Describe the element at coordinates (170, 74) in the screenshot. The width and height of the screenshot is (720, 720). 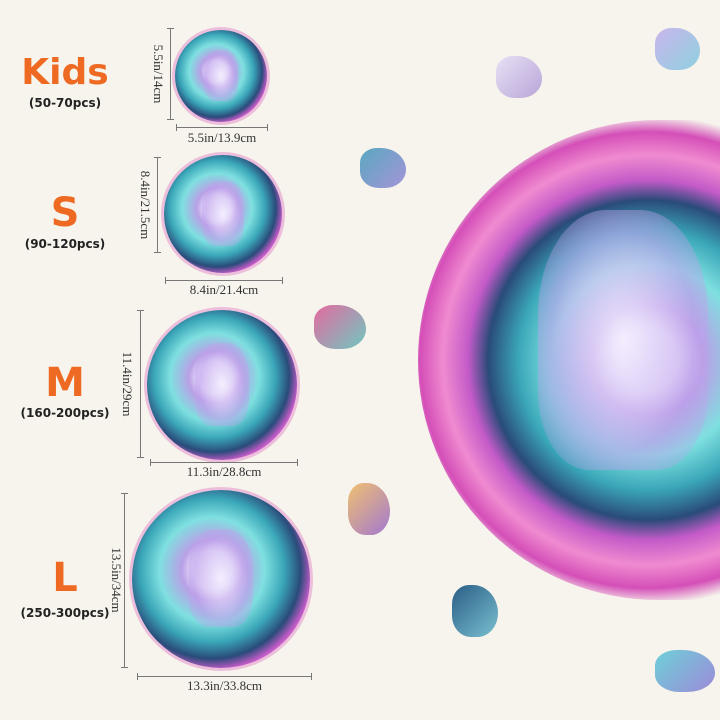
I see `height-dimension-line-kids` at that location.